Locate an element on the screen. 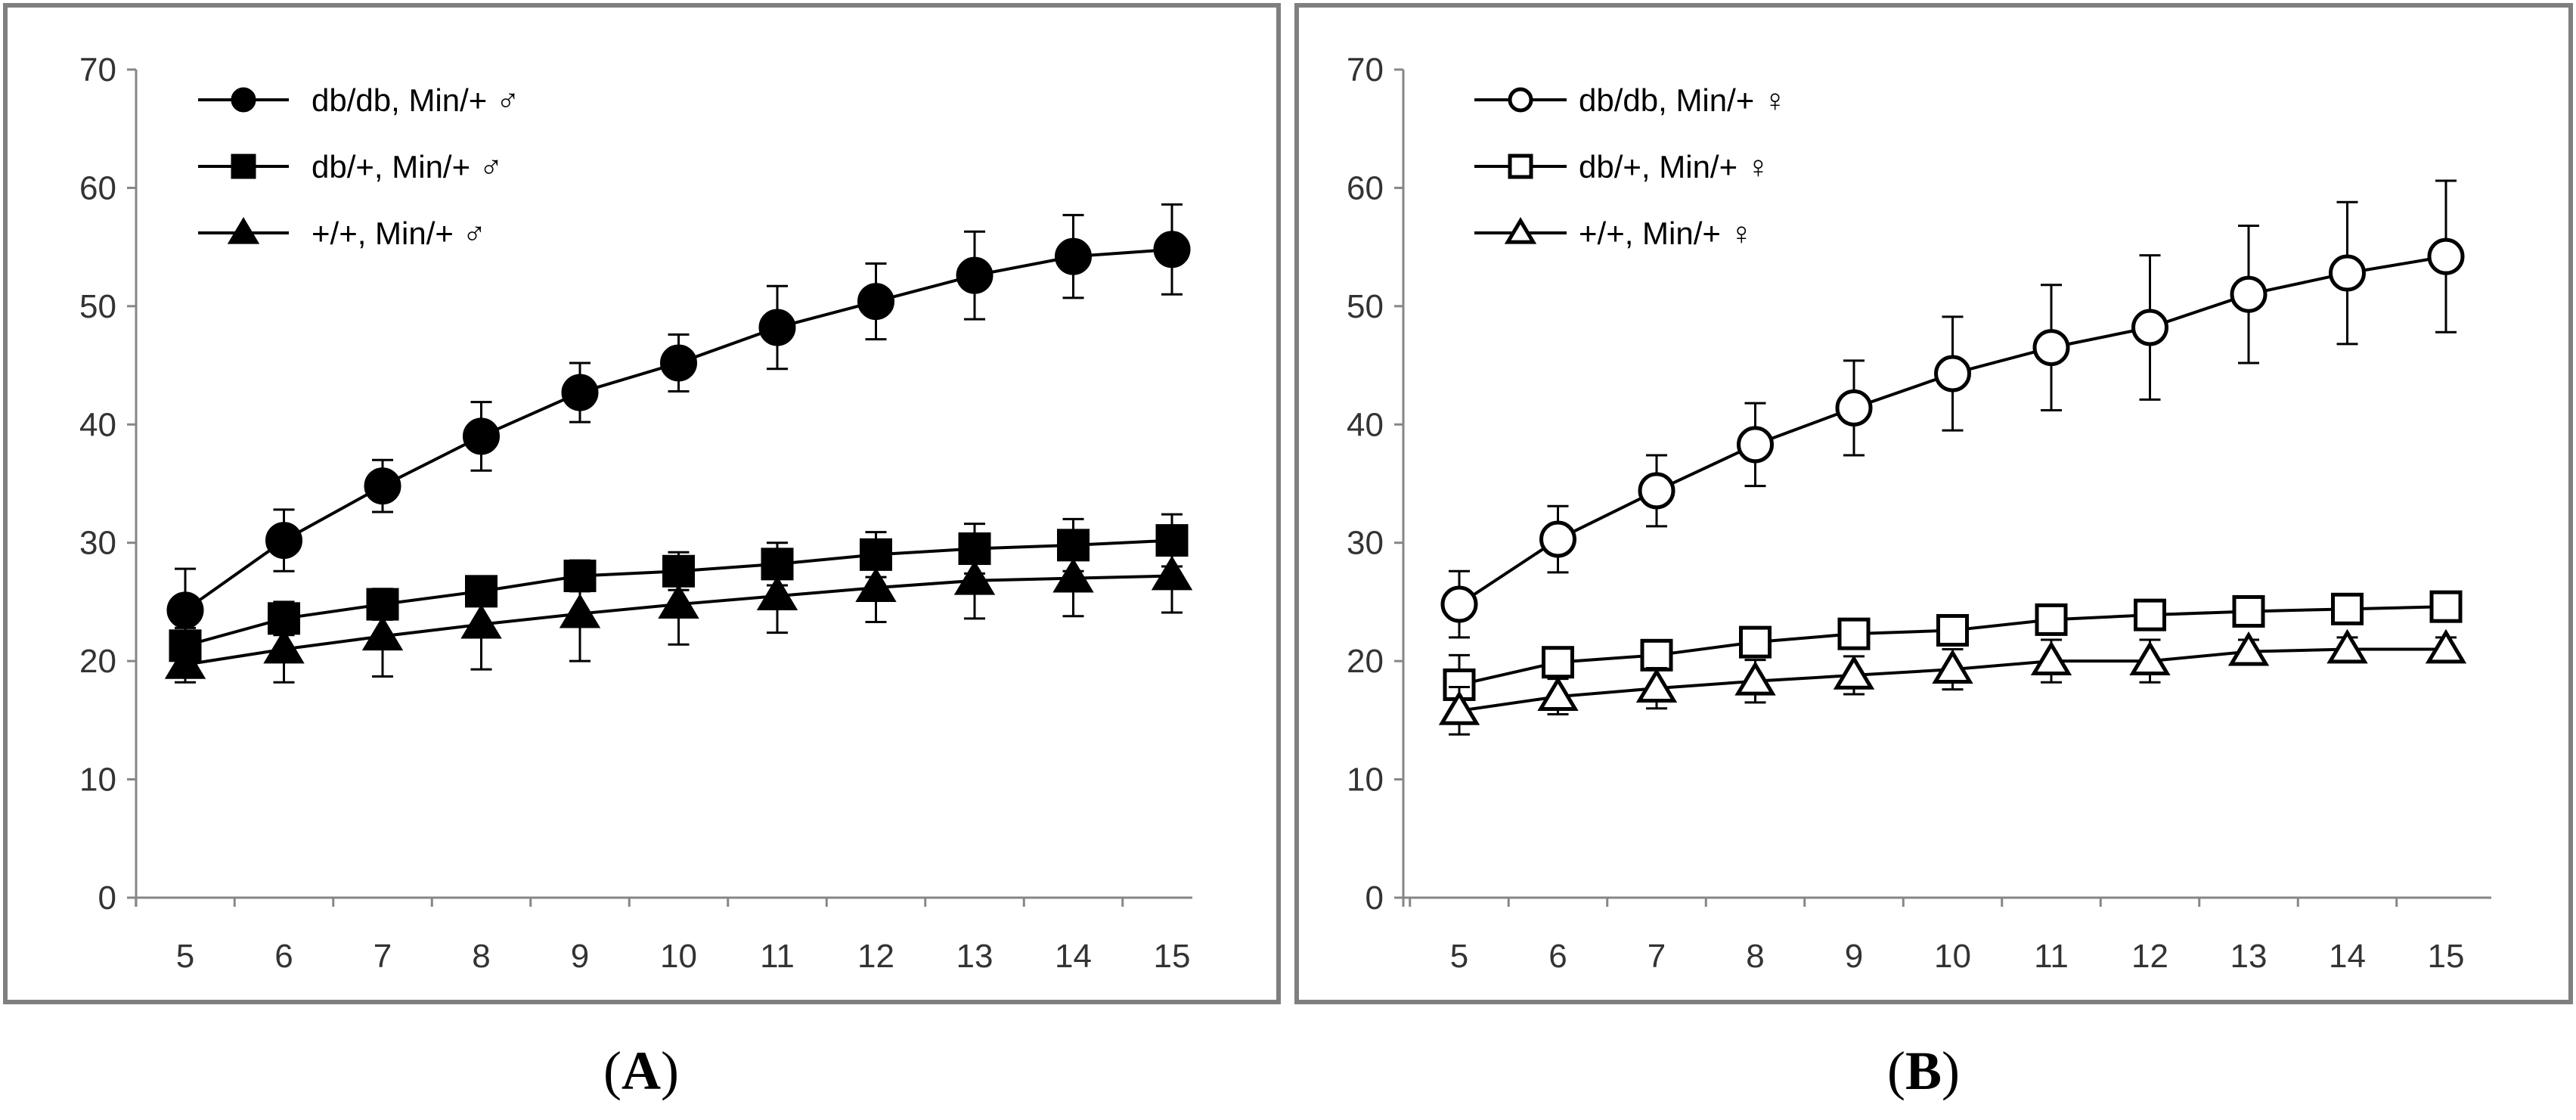 The width and height of the screenshot is (2576, 1120). x-tick-label-a-8: 13 is located at coordinates (975, 957).